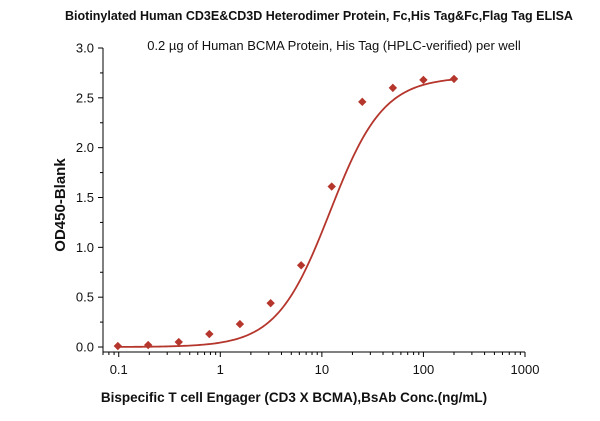 Image resolution: width=600 pixels, height=421 pixels. What do you see at coordinates (220, 369) in the screenshot?
I see `x-tick-label: 1` at bounding box center [220, 369].